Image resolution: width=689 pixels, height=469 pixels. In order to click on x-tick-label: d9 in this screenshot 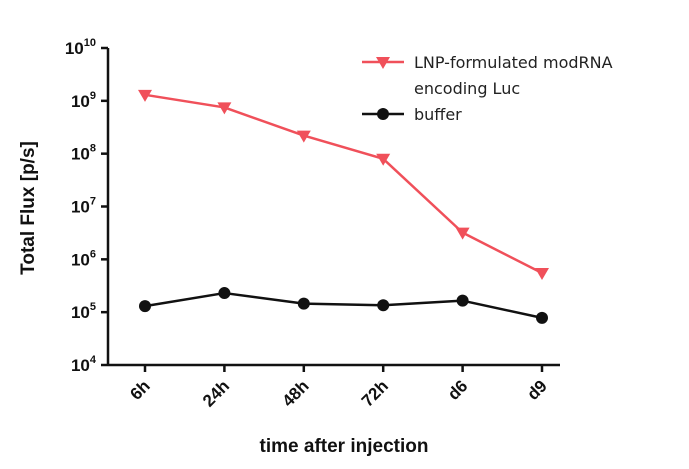, I will do `click(536, 389)`.